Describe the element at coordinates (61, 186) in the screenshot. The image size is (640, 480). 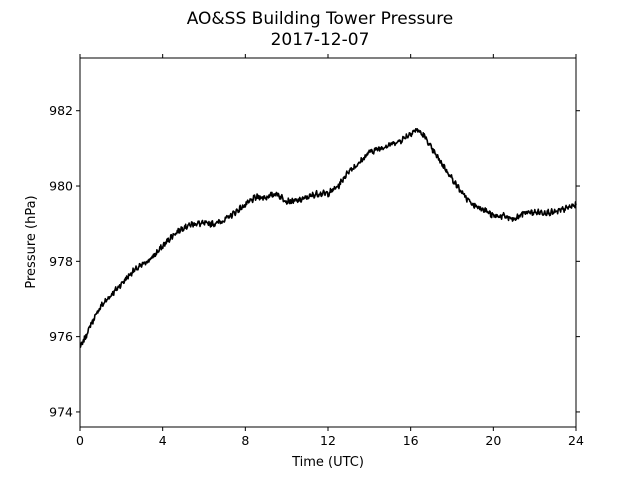
I see `y-tick-label: 980` at that location.